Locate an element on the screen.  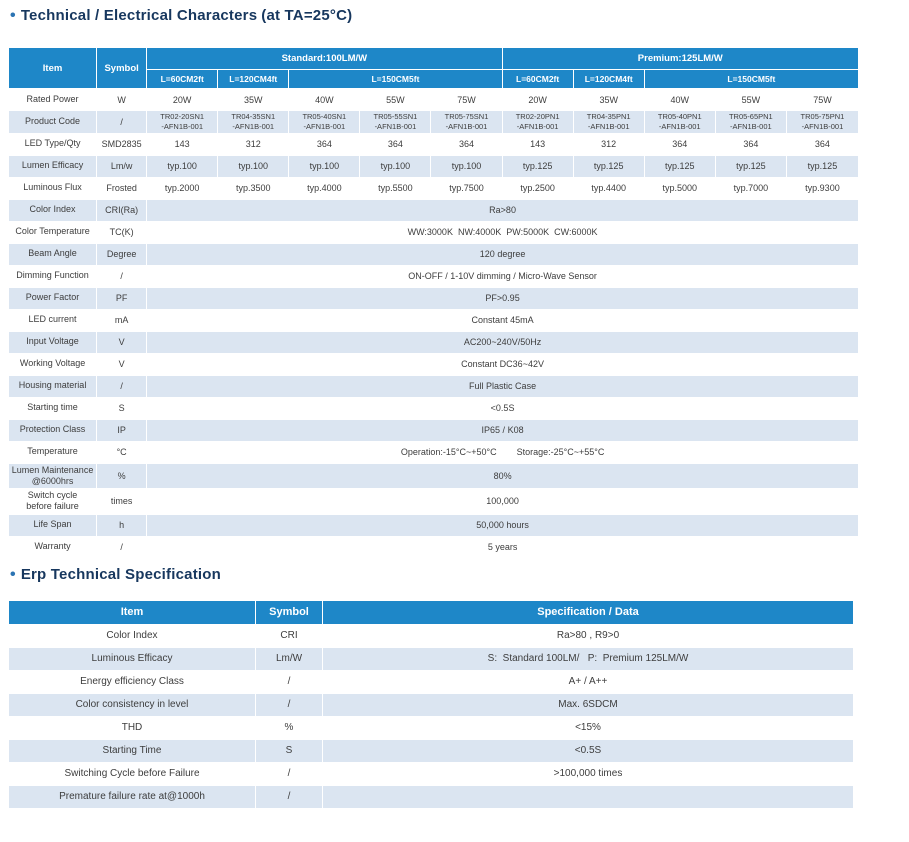
row-symbol: TC(K) is located at coordinates (122, 232).